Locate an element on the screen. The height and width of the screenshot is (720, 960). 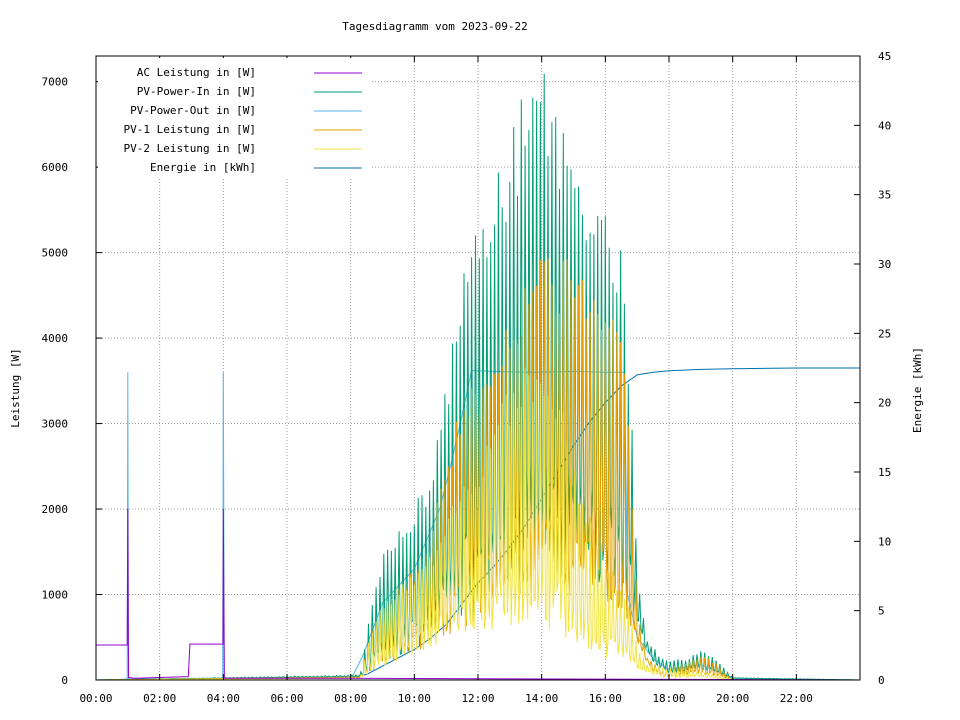
chart-title: Tagesdiagramm vom 2023-09-22 is located at coordinates (434, 26).